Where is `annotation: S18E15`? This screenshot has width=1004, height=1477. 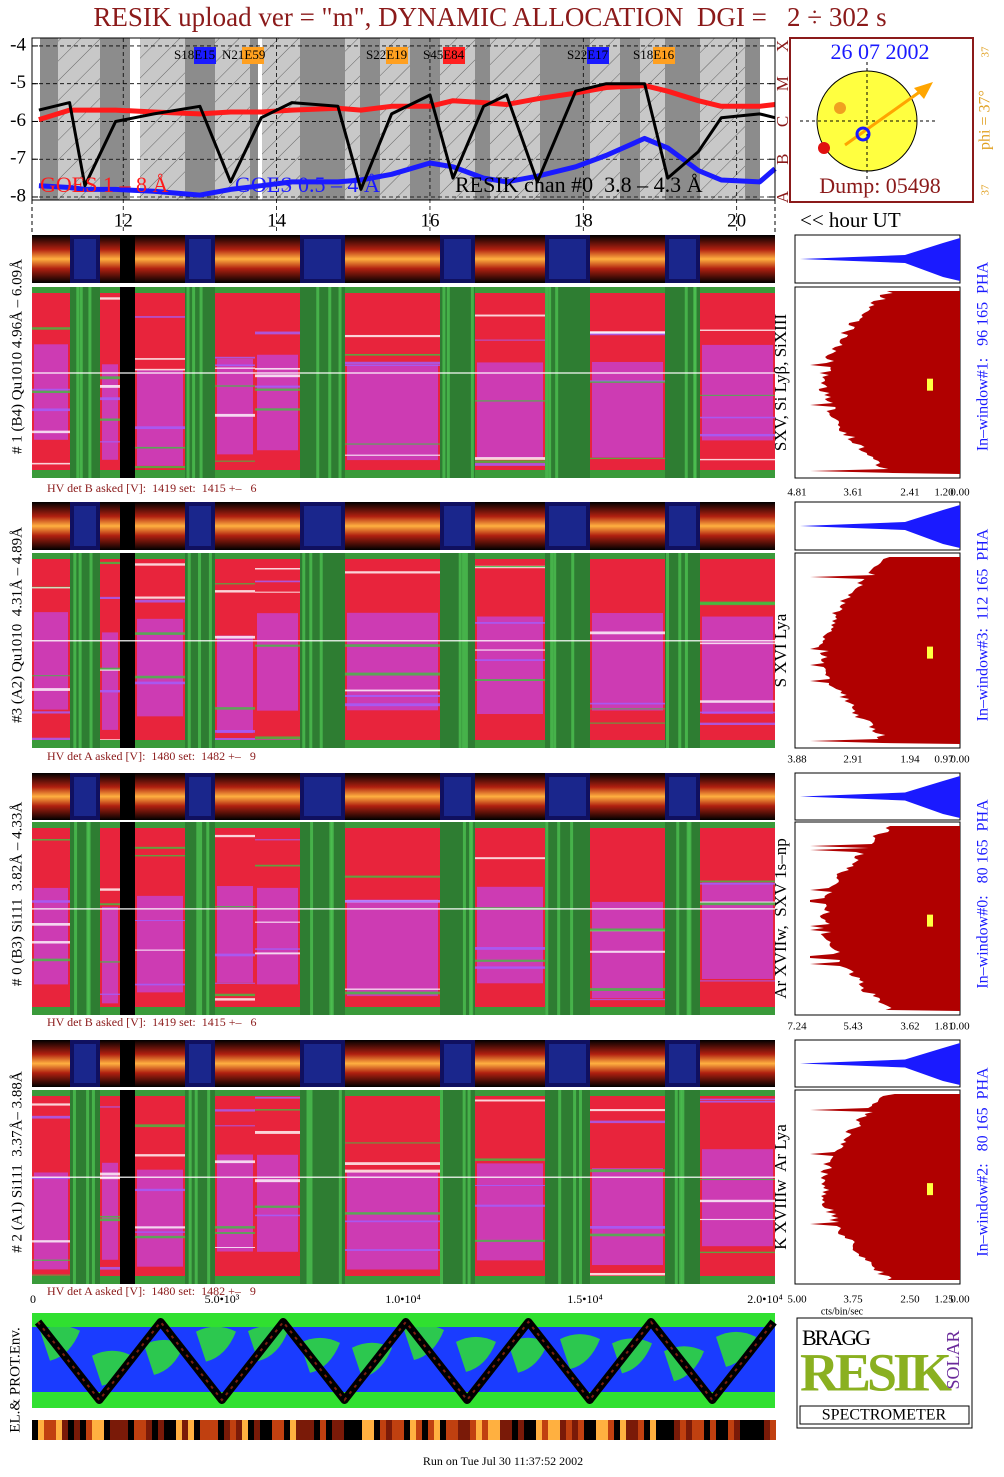 annotation: S18E15 is located at coordinates (194, 54).